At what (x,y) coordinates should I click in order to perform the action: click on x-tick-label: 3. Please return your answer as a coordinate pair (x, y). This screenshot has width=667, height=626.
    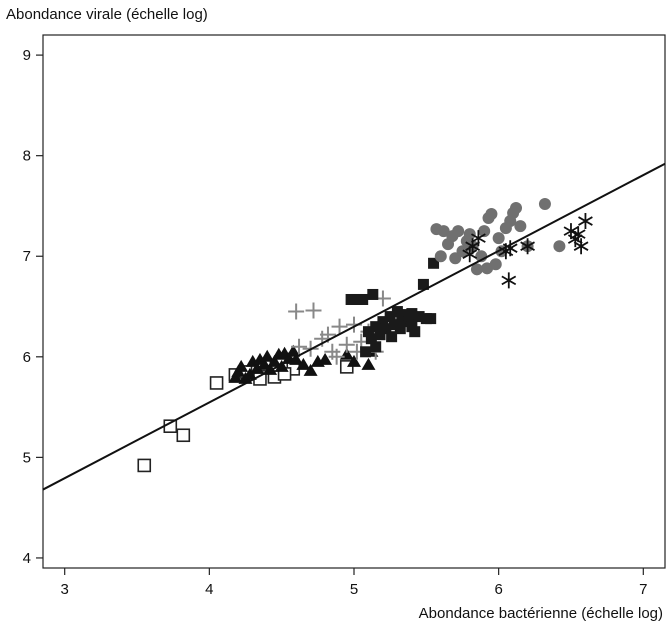
    Looking at the image, I should click on (65, 589).